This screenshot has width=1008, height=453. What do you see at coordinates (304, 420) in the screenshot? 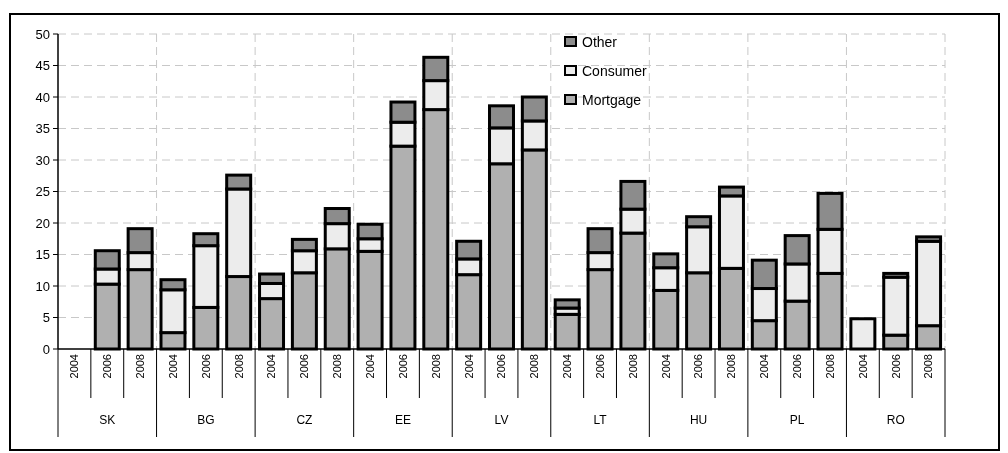
I see `text: CZ` at bounding box center [304, 420].